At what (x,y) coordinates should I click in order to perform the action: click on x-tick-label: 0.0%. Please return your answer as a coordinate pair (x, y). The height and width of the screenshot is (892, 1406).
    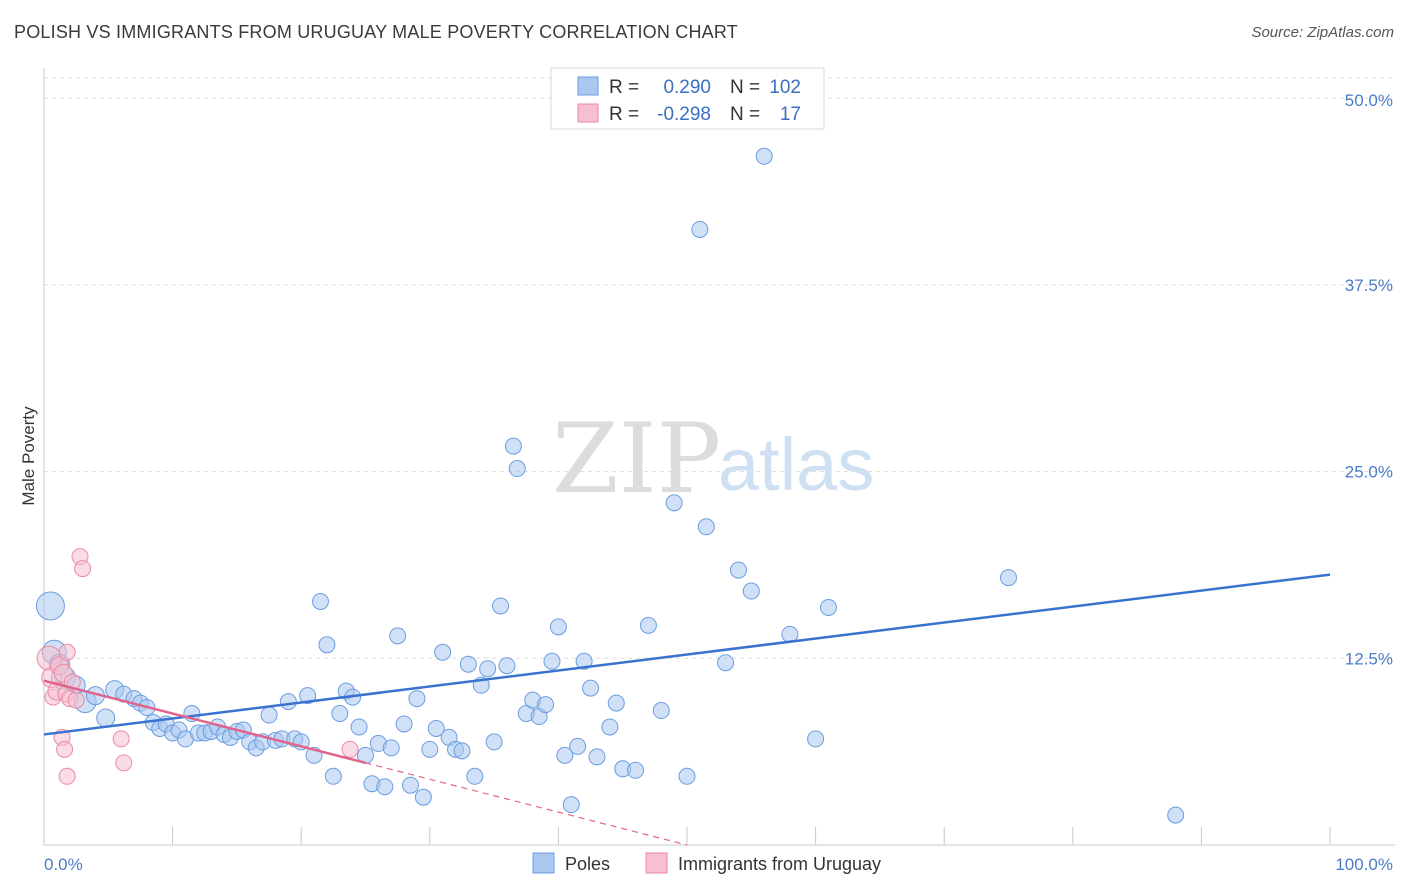
    Looking at the image, I should click on (63, 864).